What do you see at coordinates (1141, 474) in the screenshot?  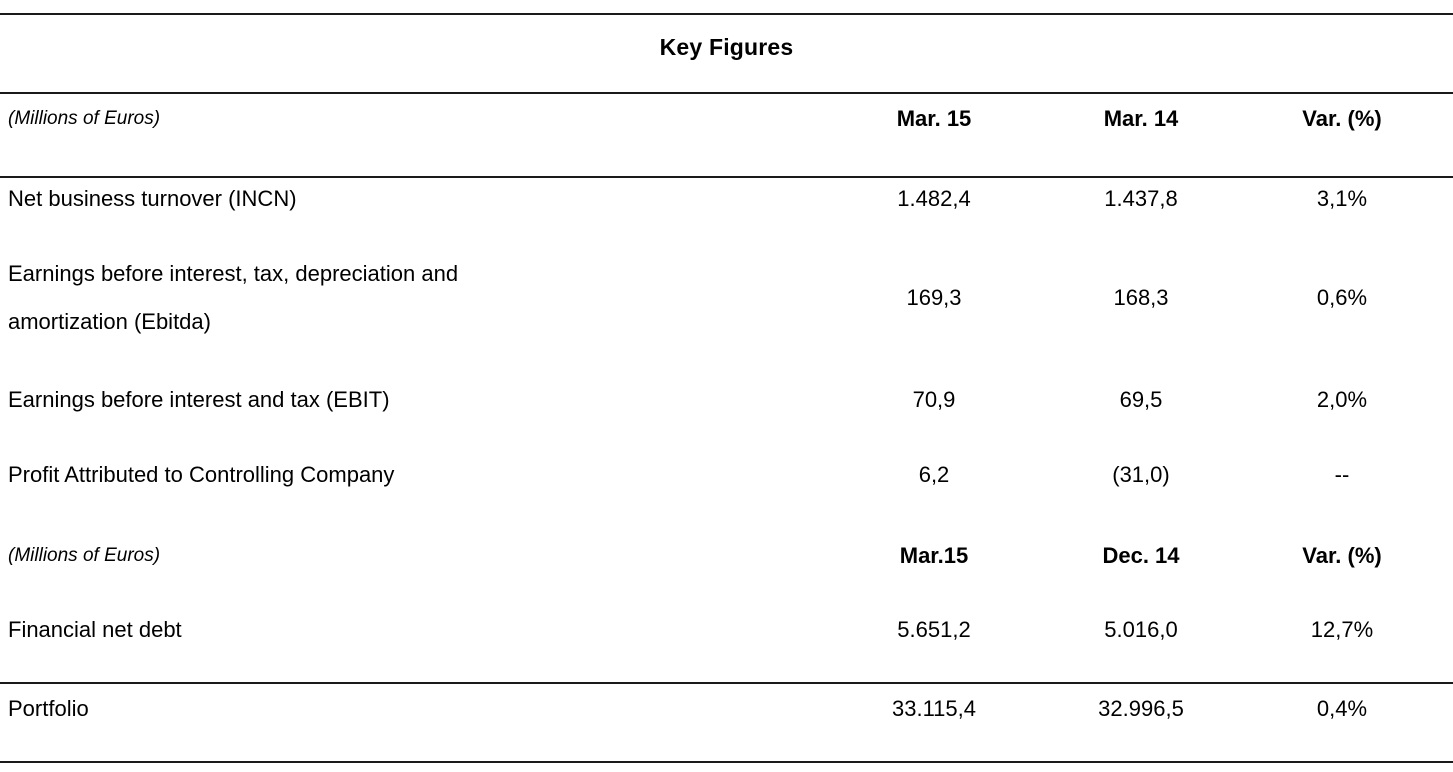 I see `row-value-col2: (31,0)` at bounding box center [1141, 474].